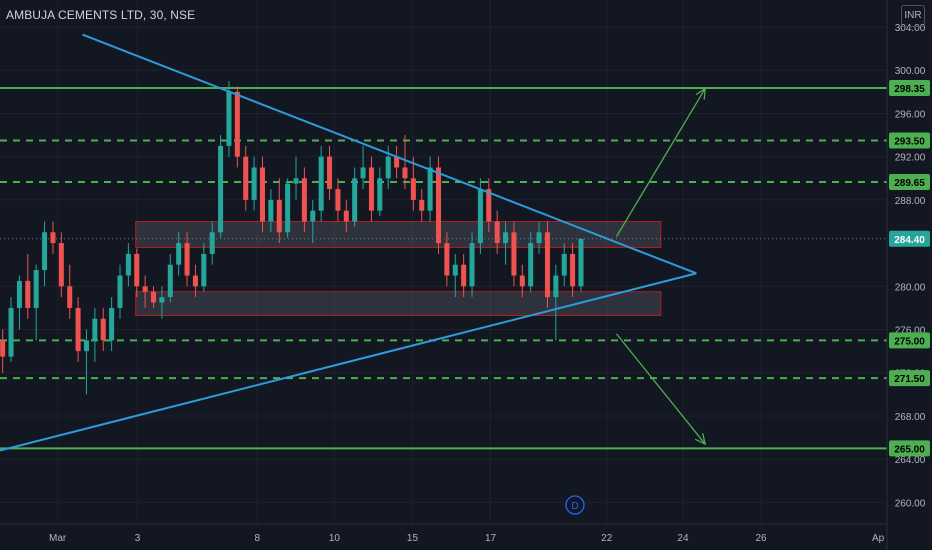 This screenshot has height=550, width=932. Describe the element at coordinates (910, 114) in the screenshot. I see `price-tick-label: 296.00` at that location.